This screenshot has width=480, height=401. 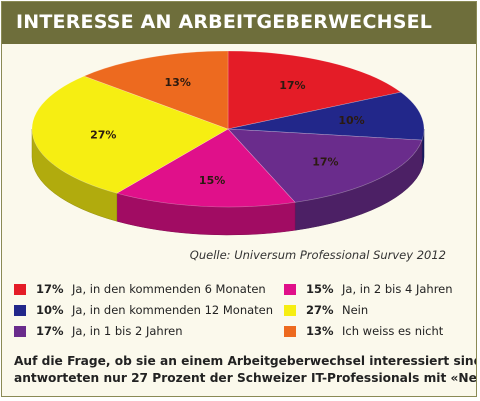 I want to click on legend-percent: 15%, so click(x=320, y=289).